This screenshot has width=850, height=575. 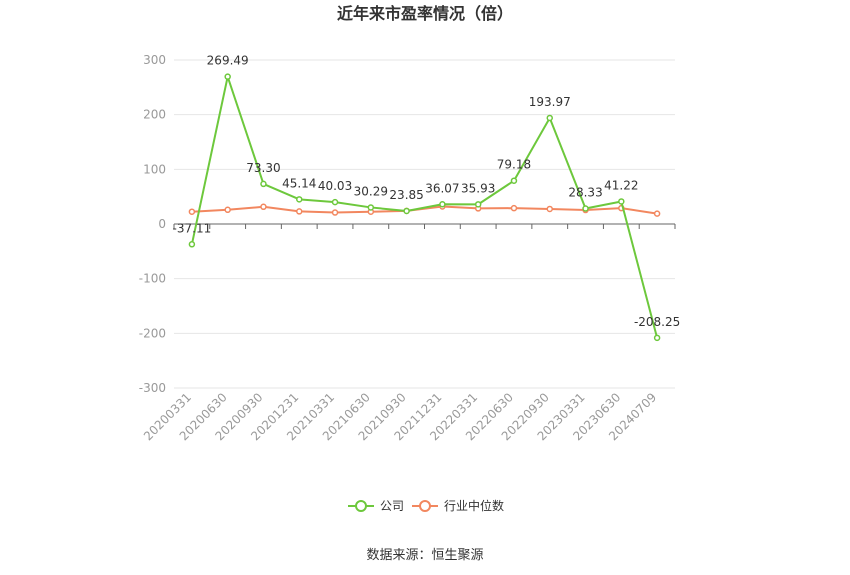 What do you see at coordinates (392, 506) in the screenshot?
I see `legend-label-company: 公司` at bounding box center [392, 506].